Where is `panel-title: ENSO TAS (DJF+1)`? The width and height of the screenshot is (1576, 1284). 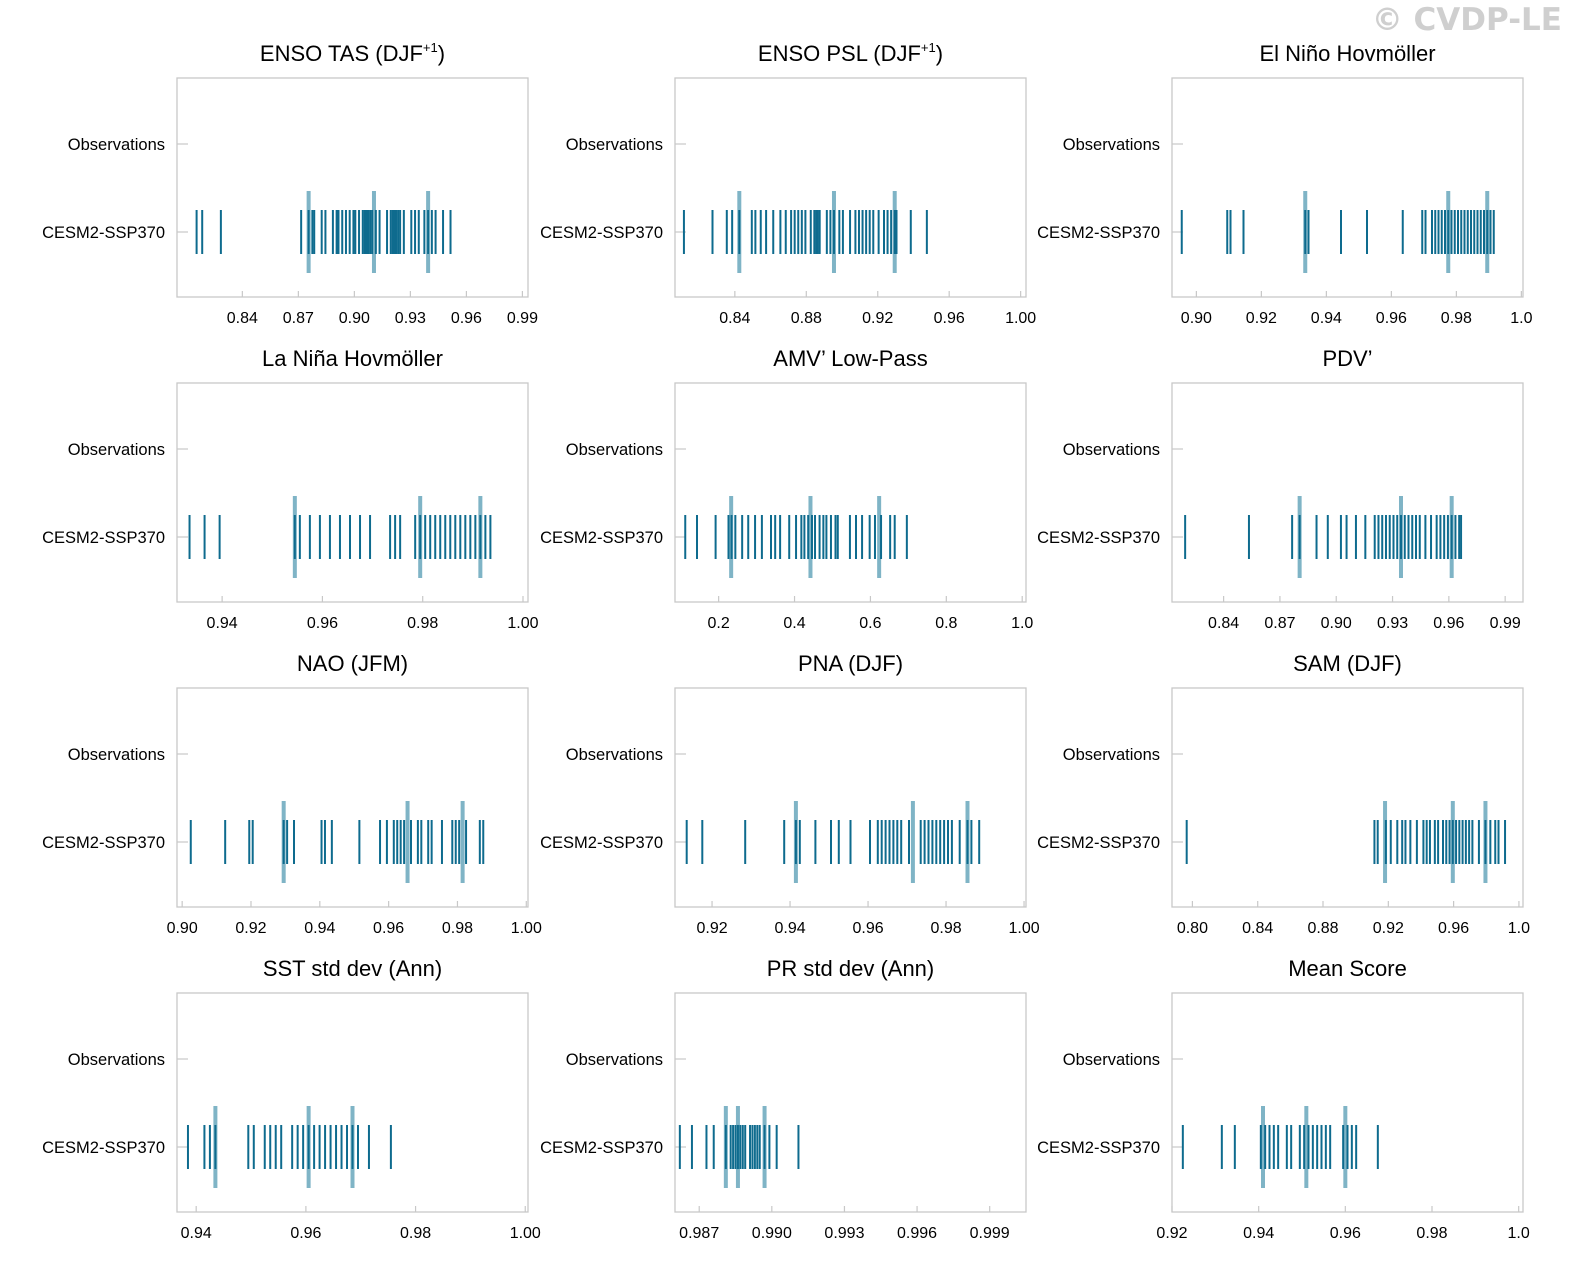 panel-title: ENSO TAS (DJF+1) is located at coordinates (352, 53).